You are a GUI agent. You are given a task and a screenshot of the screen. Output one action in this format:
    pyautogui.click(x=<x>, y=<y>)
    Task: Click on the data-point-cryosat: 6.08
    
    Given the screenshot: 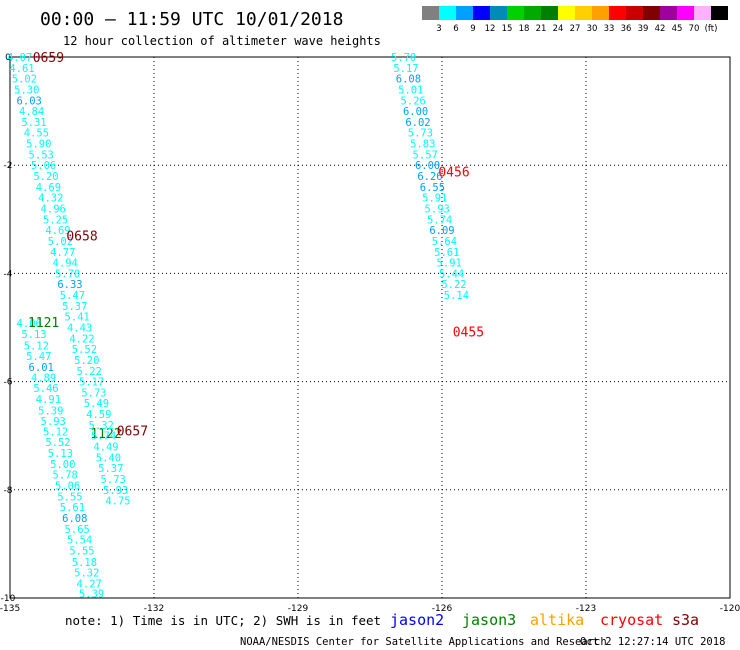 What is the action you would take?
    pyautogui.click(x=408, y=80)
    